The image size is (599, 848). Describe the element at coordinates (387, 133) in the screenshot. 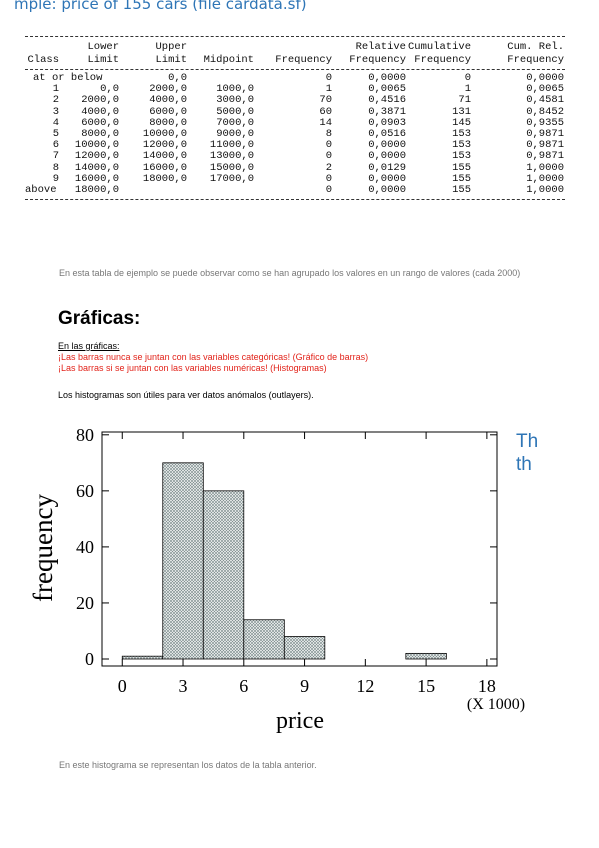

I see `table-cell: 0,0516` at that location.